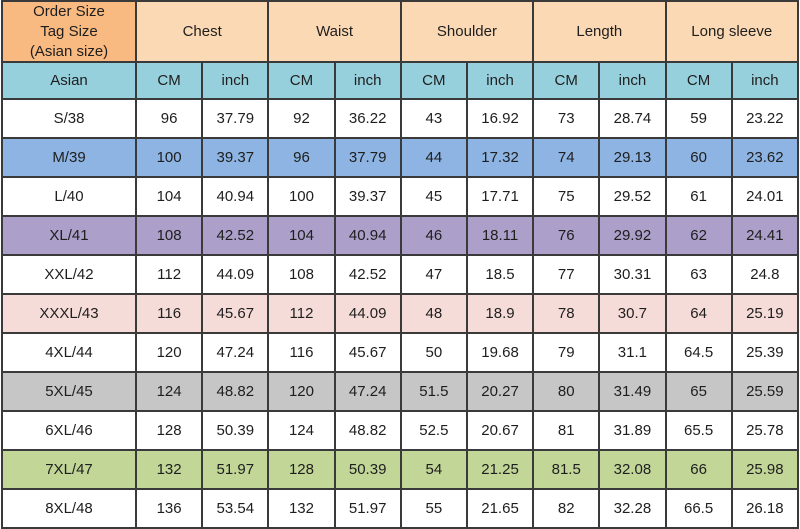  I want to click on value-cell: 32.08, so click(632, 470).